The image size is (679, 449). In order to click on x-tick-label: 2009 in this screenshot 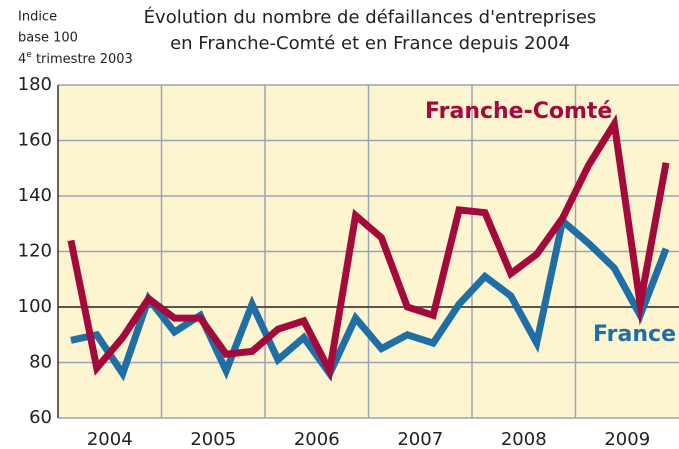, I will do `click(627, 439)`.